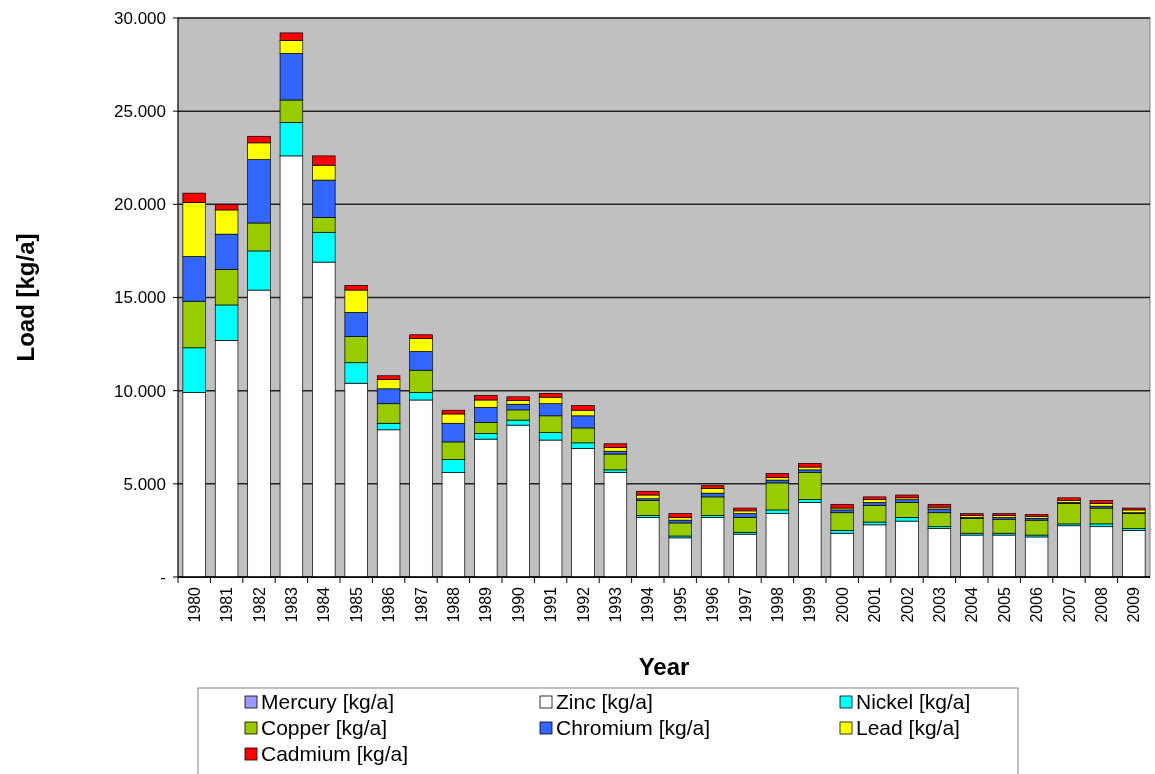  I want to click on x-tick-label: 1993, so click(615, 604).